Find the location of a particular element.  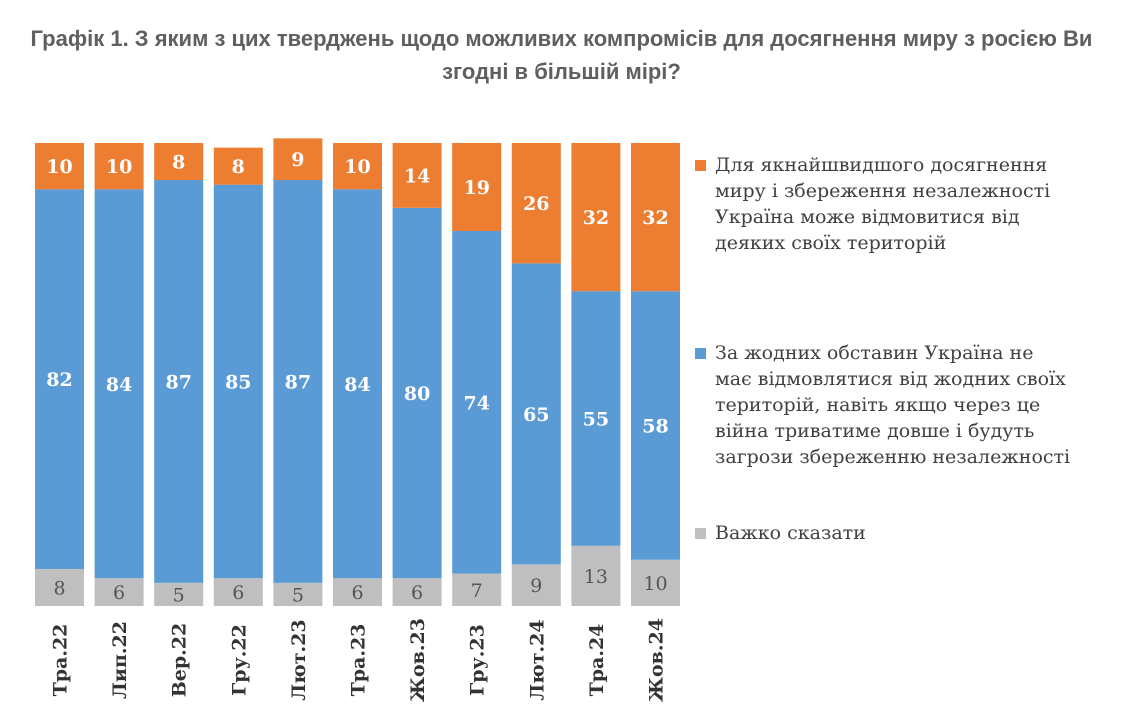

x-tick-label: Жов.23 is located at coordinates (418, 660).